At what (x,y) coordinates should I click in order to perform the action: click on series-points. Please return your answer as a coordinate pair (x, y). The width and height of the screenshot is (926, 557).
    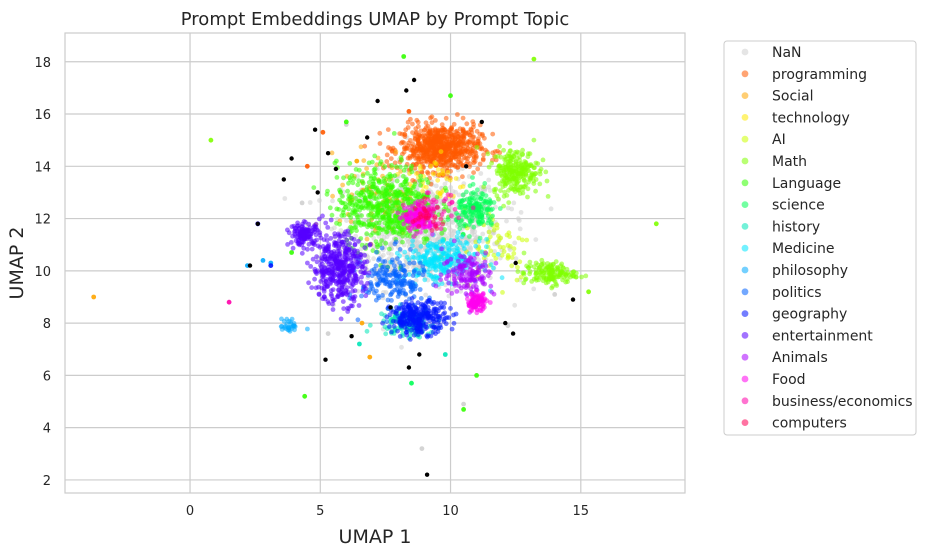
    Looking at the image, I should click on (363, 302).